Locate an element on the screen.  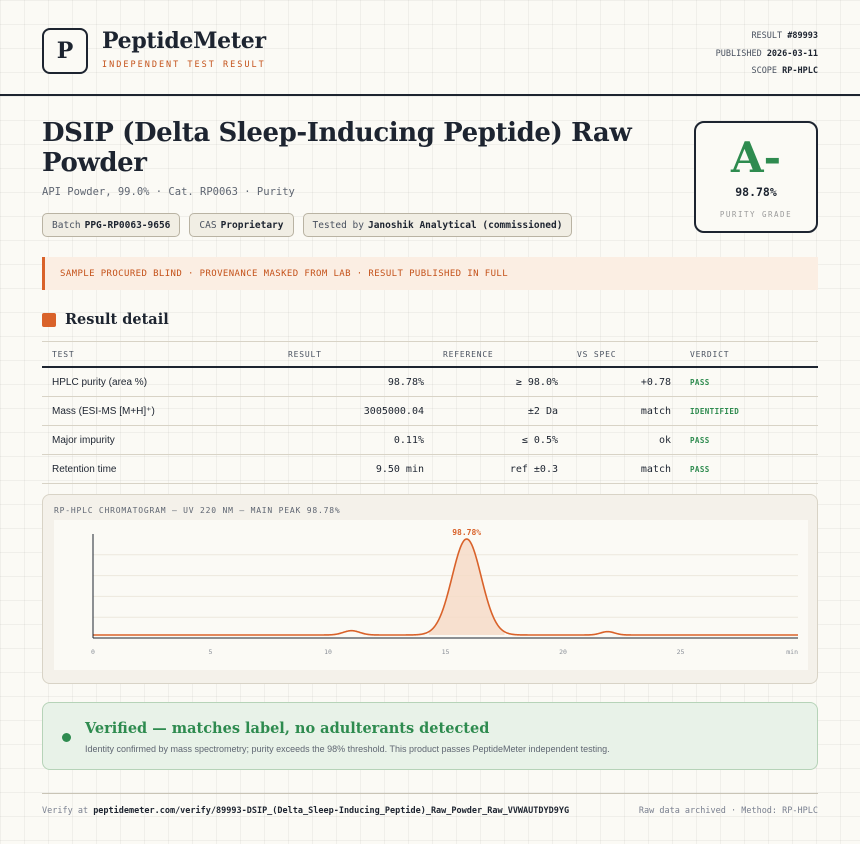
peak-label: 98.78% is located at coordinates (466, 532).